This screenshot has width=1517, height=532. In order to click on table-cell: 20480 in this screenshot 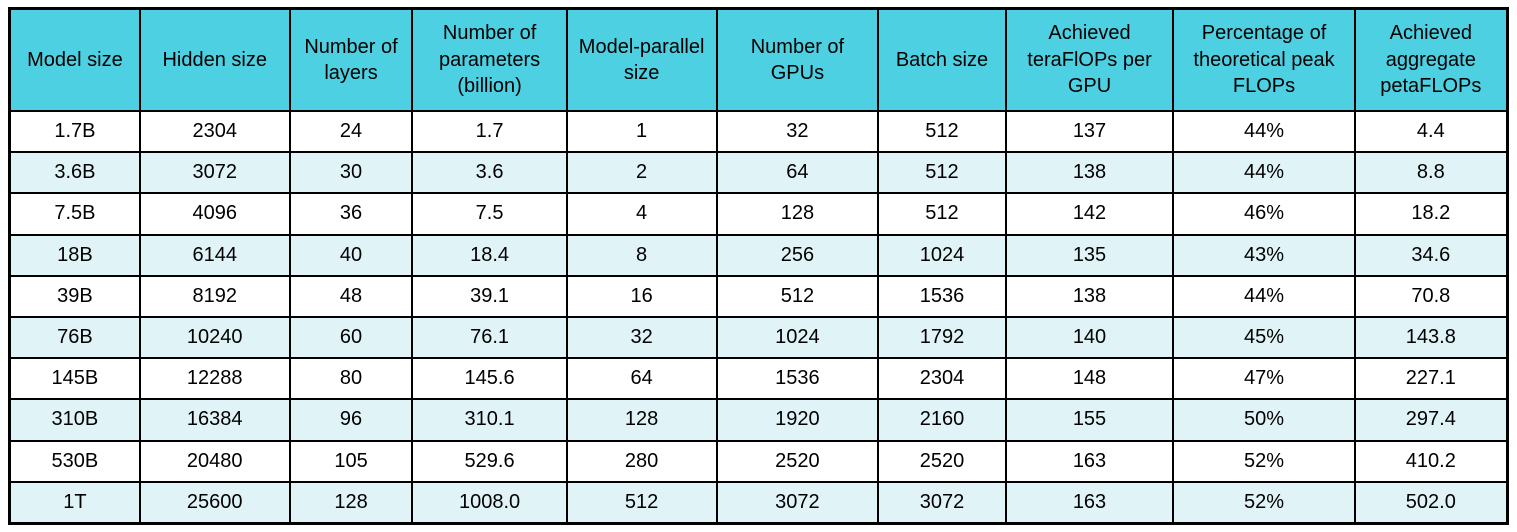, I will do `click(214, 461)`.